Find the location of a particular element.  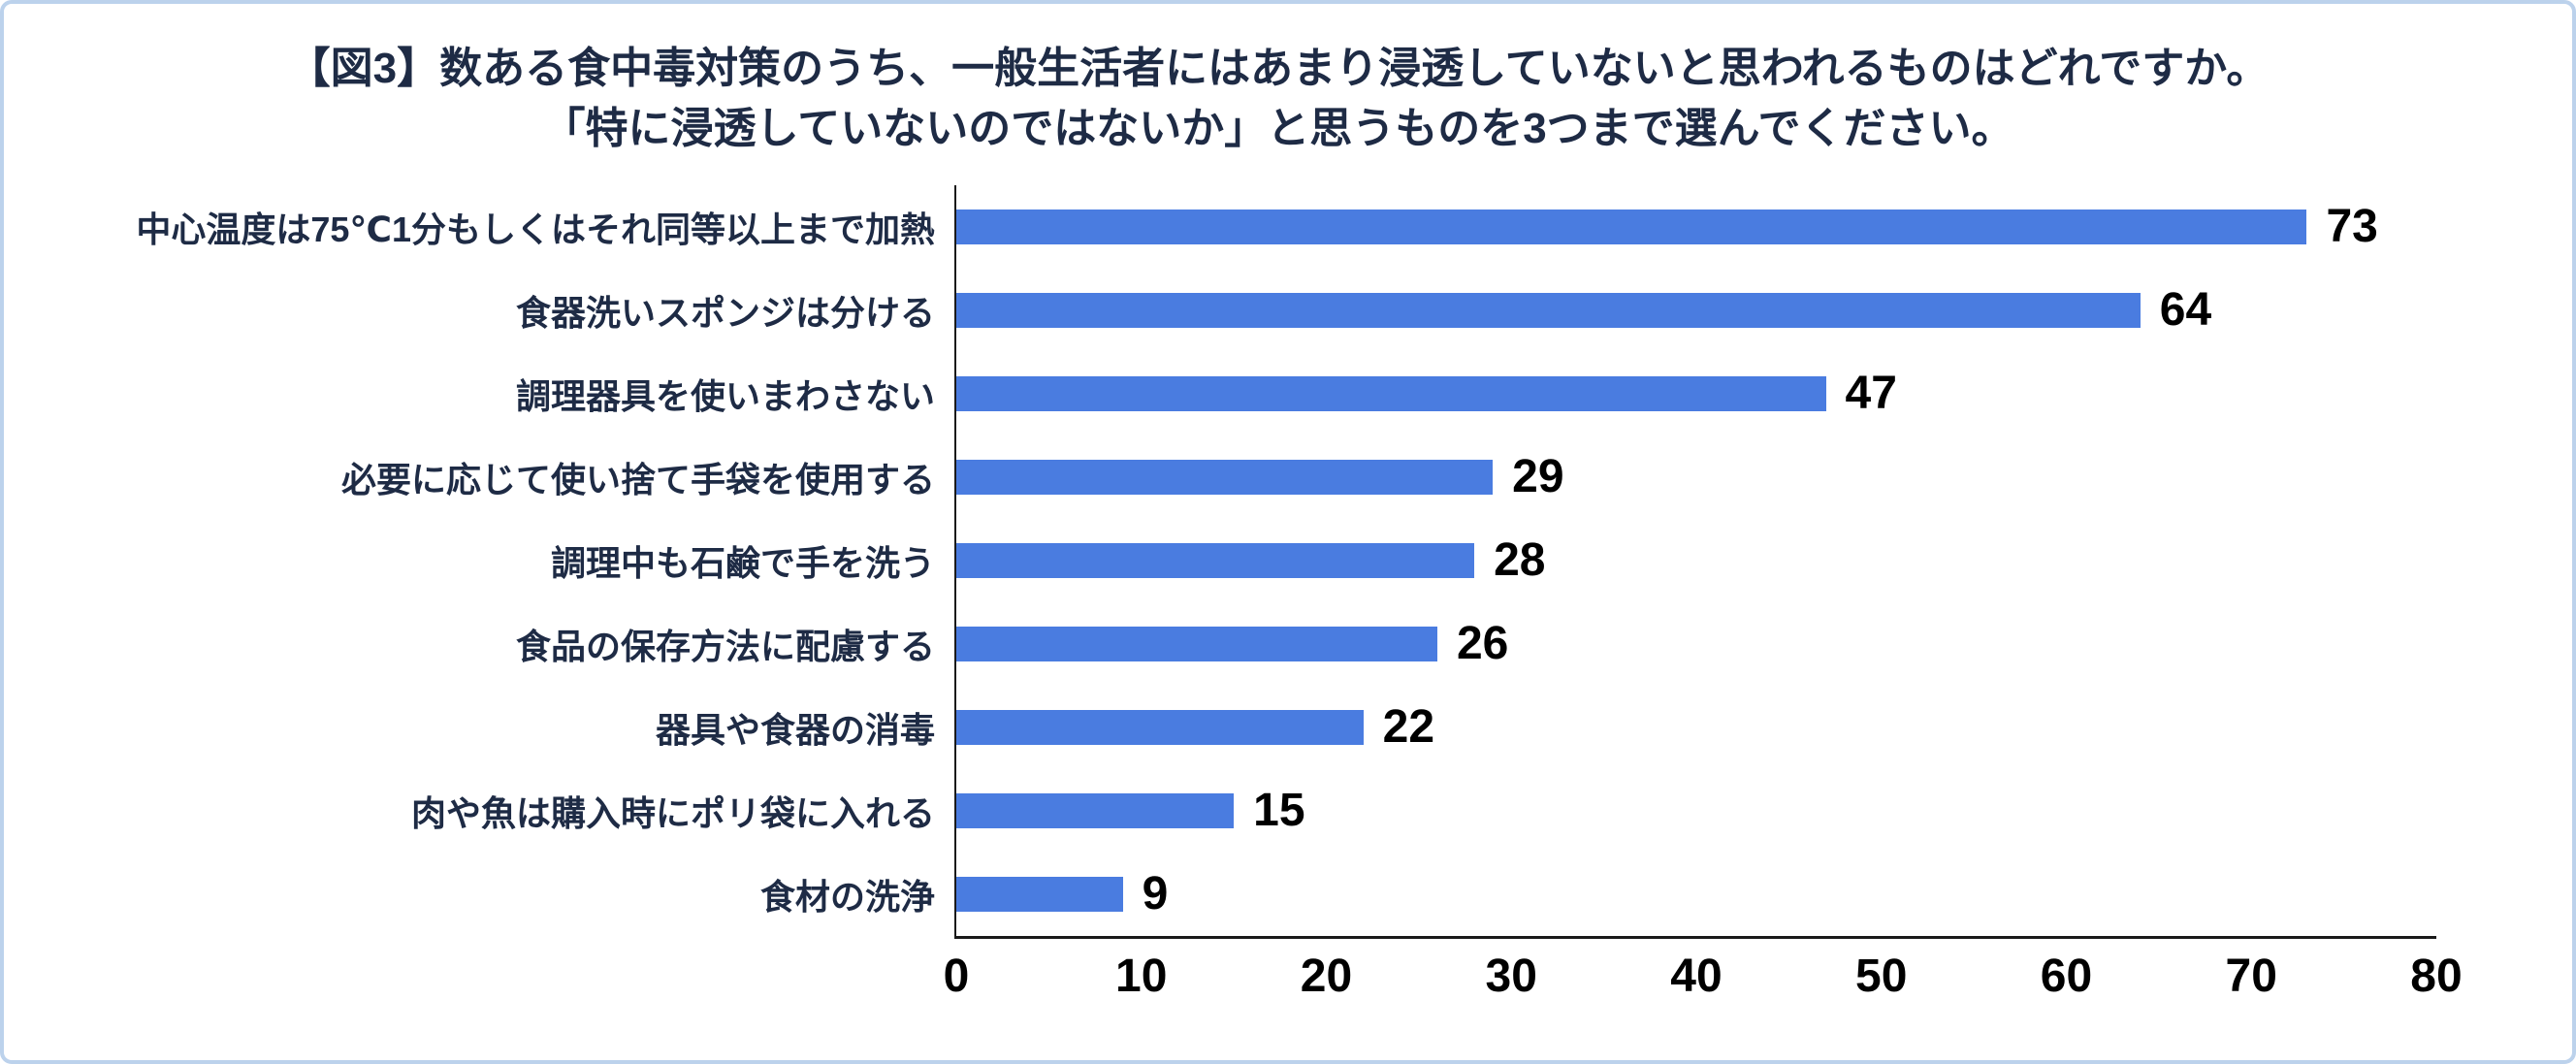

bar-row: 29 is located at coordinates (1696, 477).